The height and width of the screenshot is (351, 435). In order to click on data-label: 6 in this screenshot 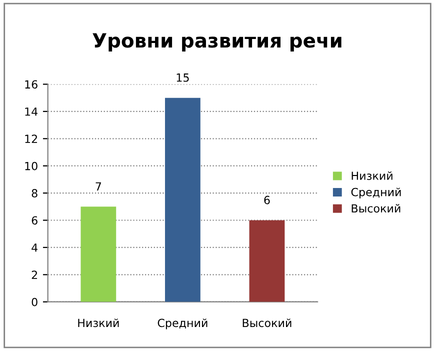, I will do `click(267, 200)`.